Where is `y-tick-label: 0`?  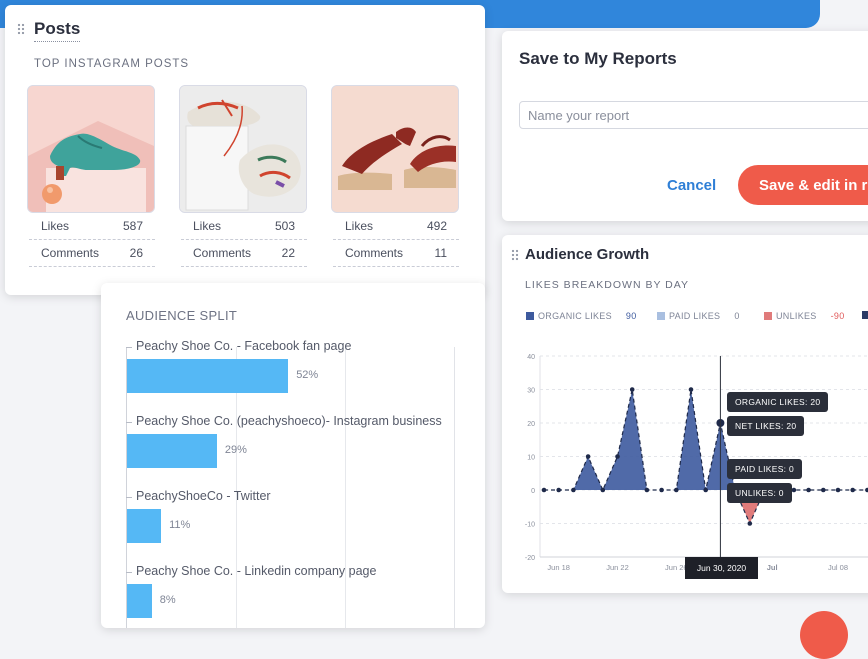
y-tick-label: 0 is located at coordinates (533, 491).